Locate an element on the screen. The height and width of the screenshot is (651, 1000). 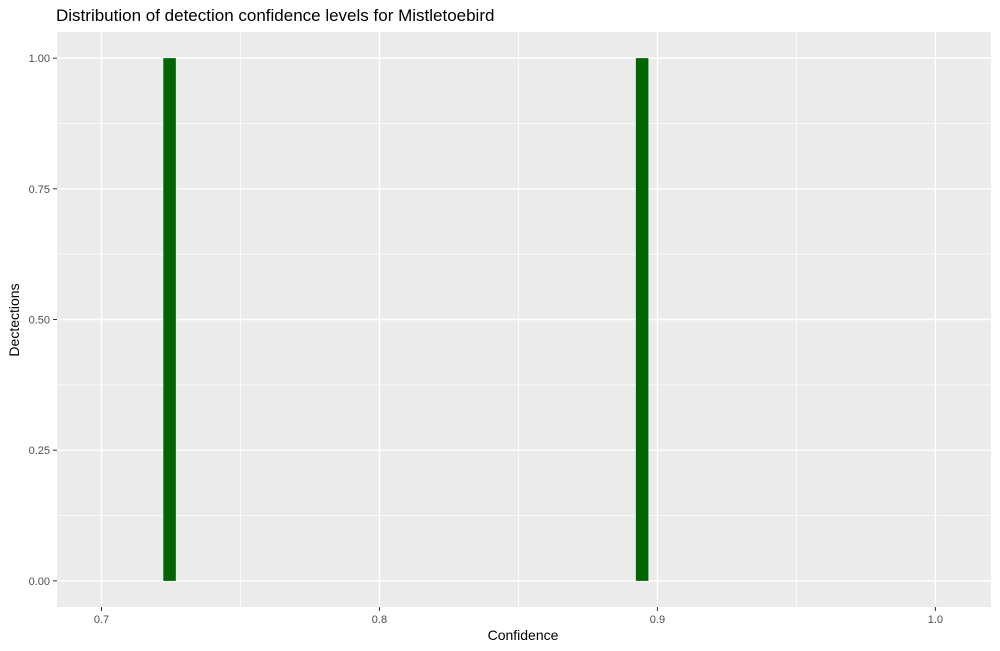
x-tick-label: 0.8 is located at coordinates (379, 620).